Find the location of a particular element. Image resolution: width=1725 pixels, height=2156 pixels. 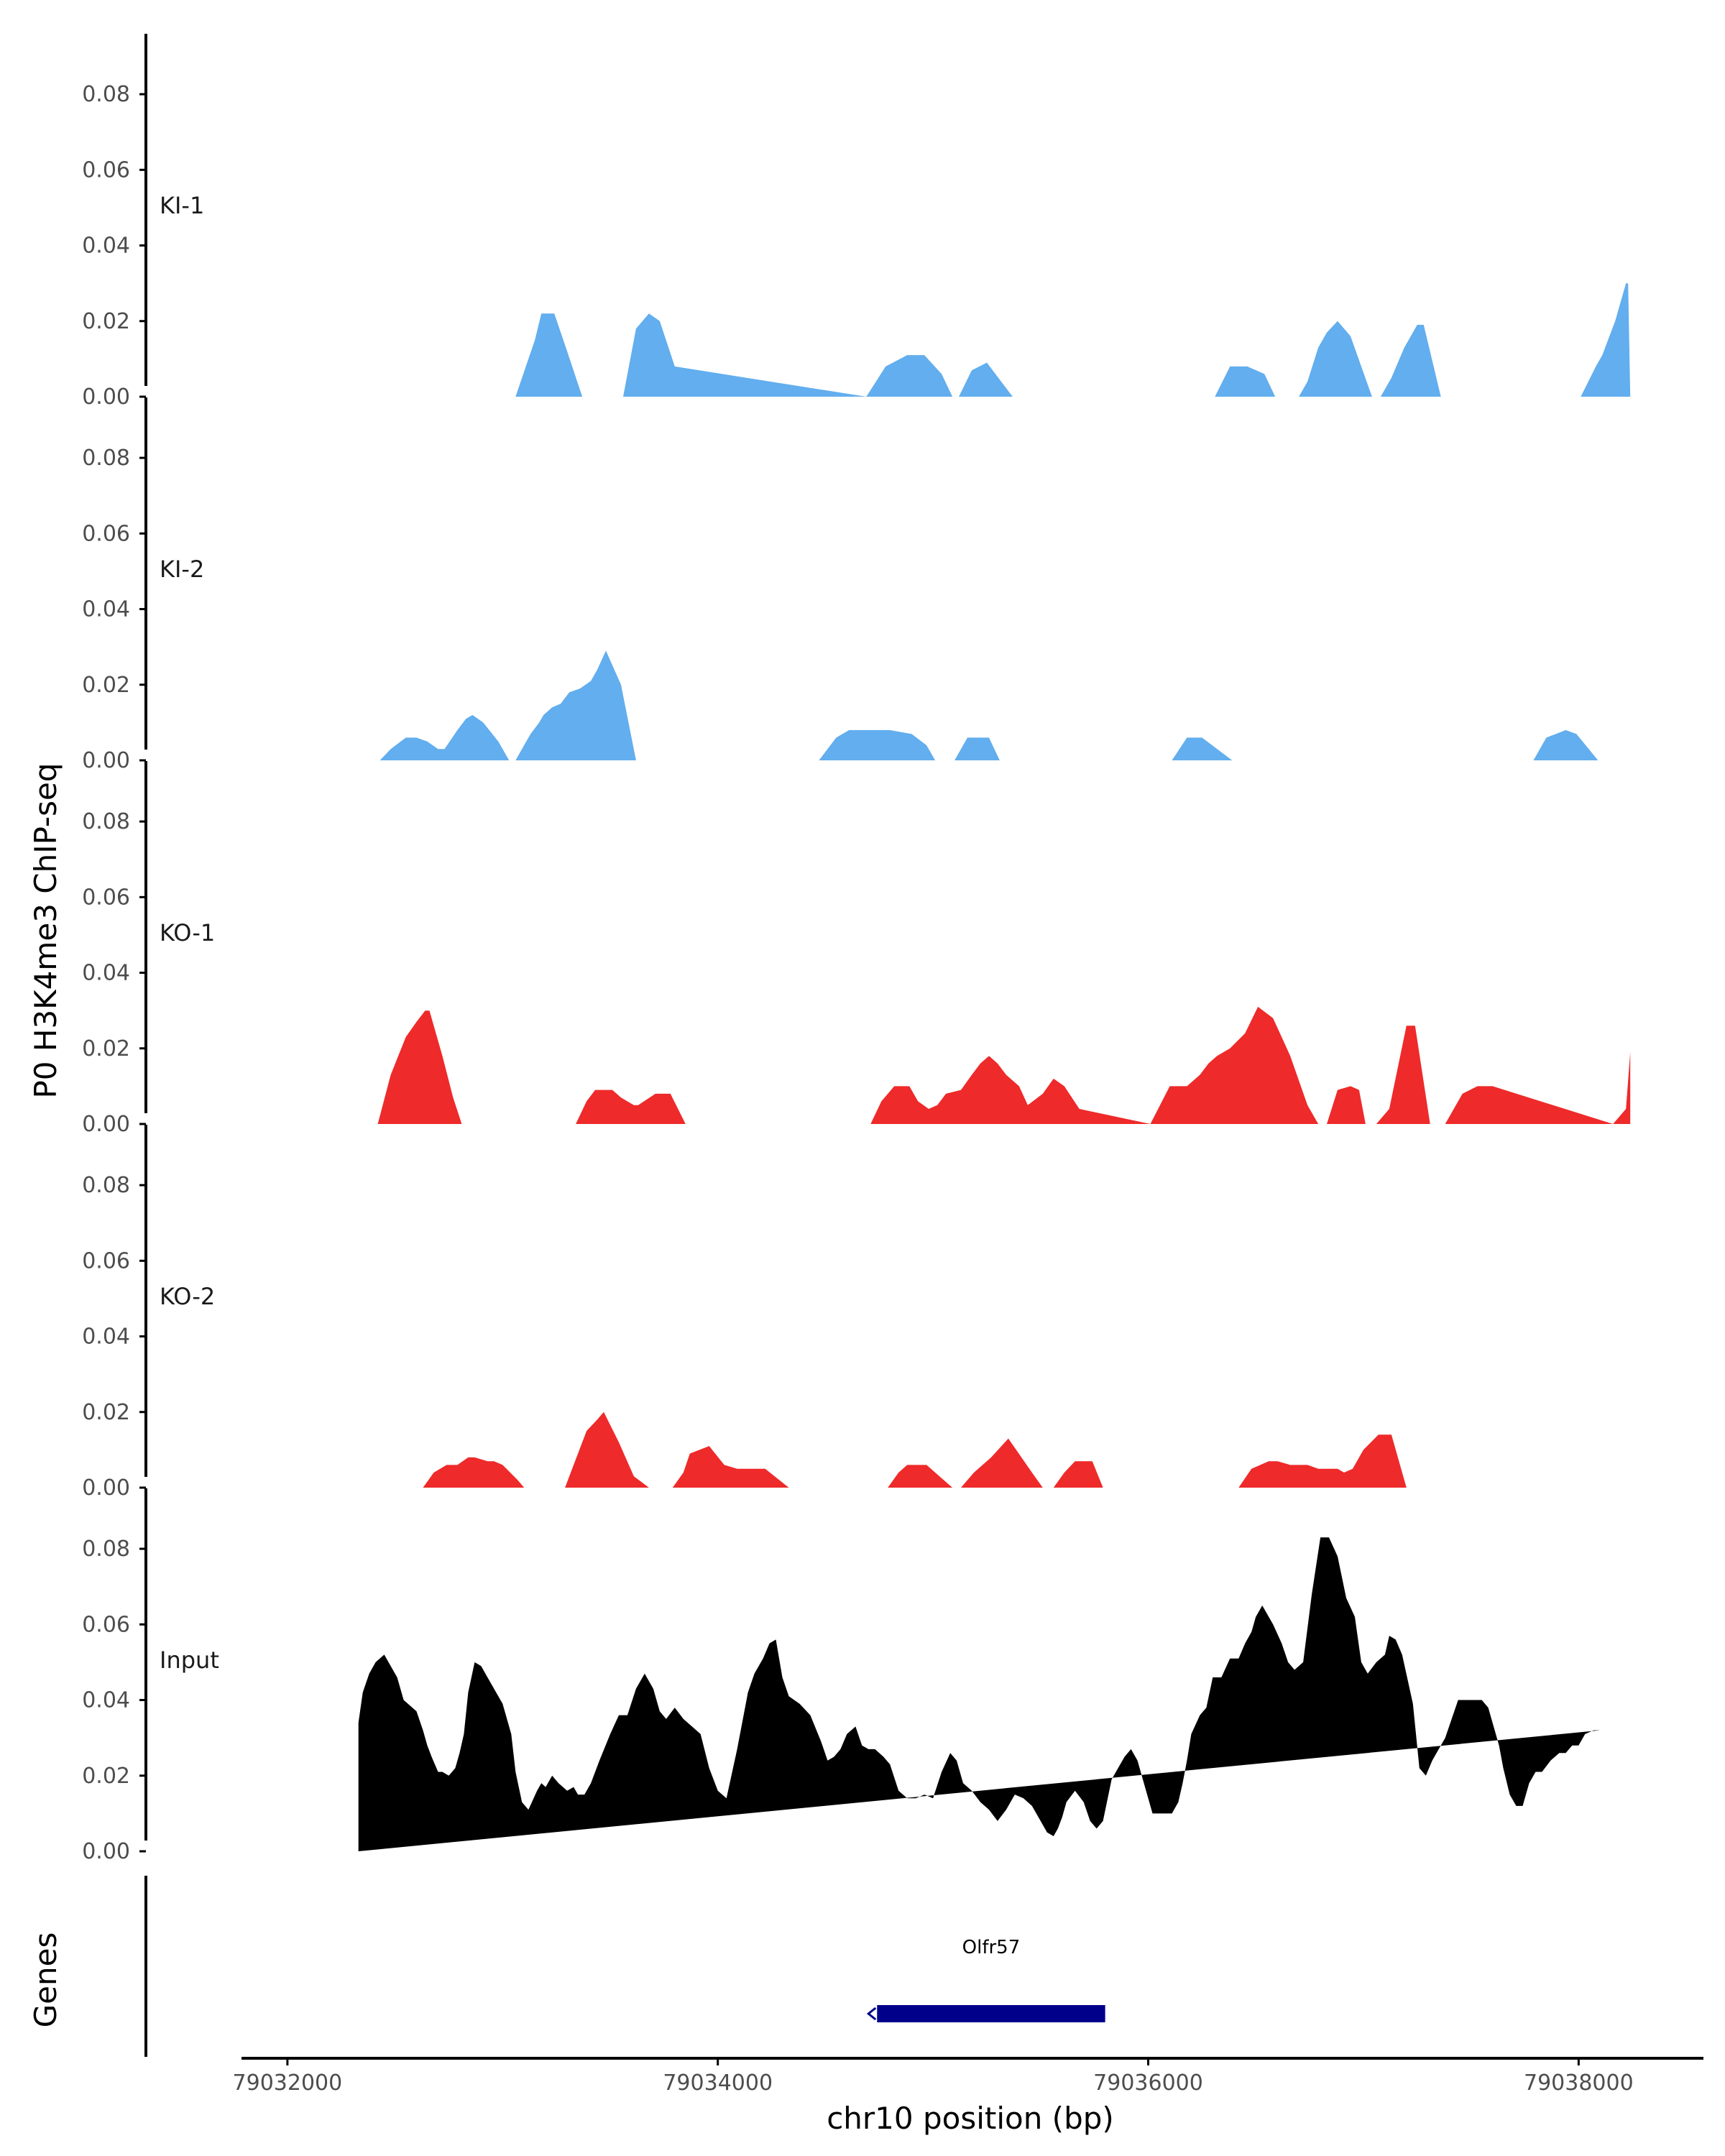

track-label: KO-2 is located at coordinates (187, 1296).